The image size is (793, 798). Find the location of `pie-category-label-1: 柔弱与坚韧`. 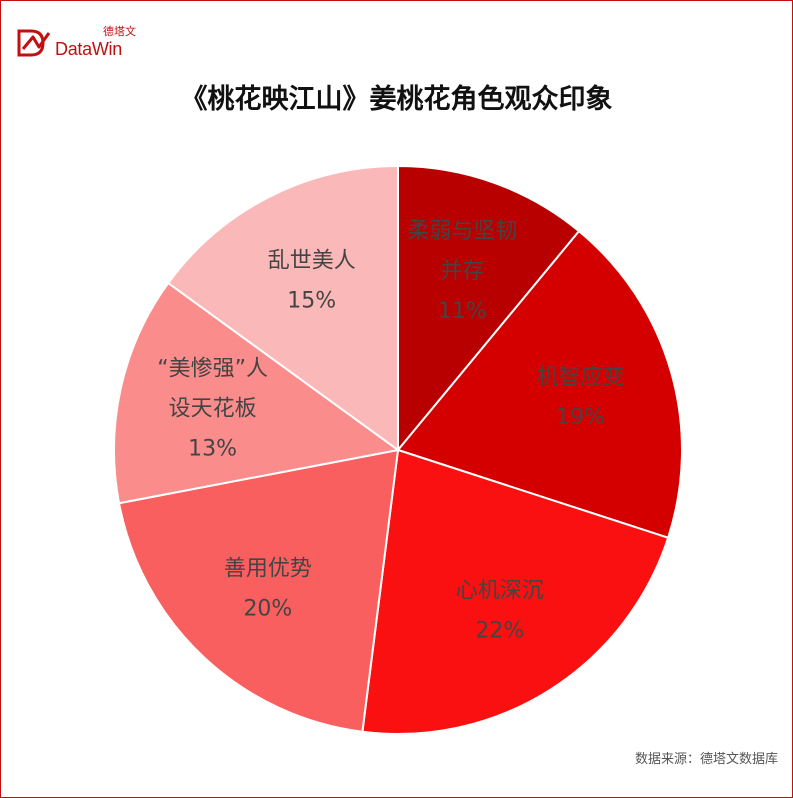

pie-category-label-1: 柔弱与坚韧 is located at coordinates (462, 231).